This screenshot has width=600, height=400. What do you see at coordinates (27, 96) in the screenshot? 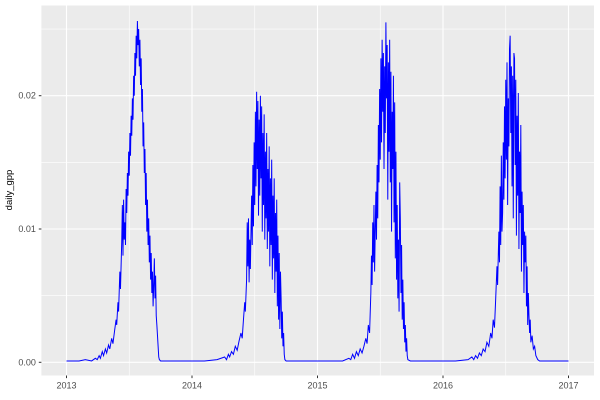
I see `y-tick-label-0.02: 0.02` at bounding box center [27, 96].